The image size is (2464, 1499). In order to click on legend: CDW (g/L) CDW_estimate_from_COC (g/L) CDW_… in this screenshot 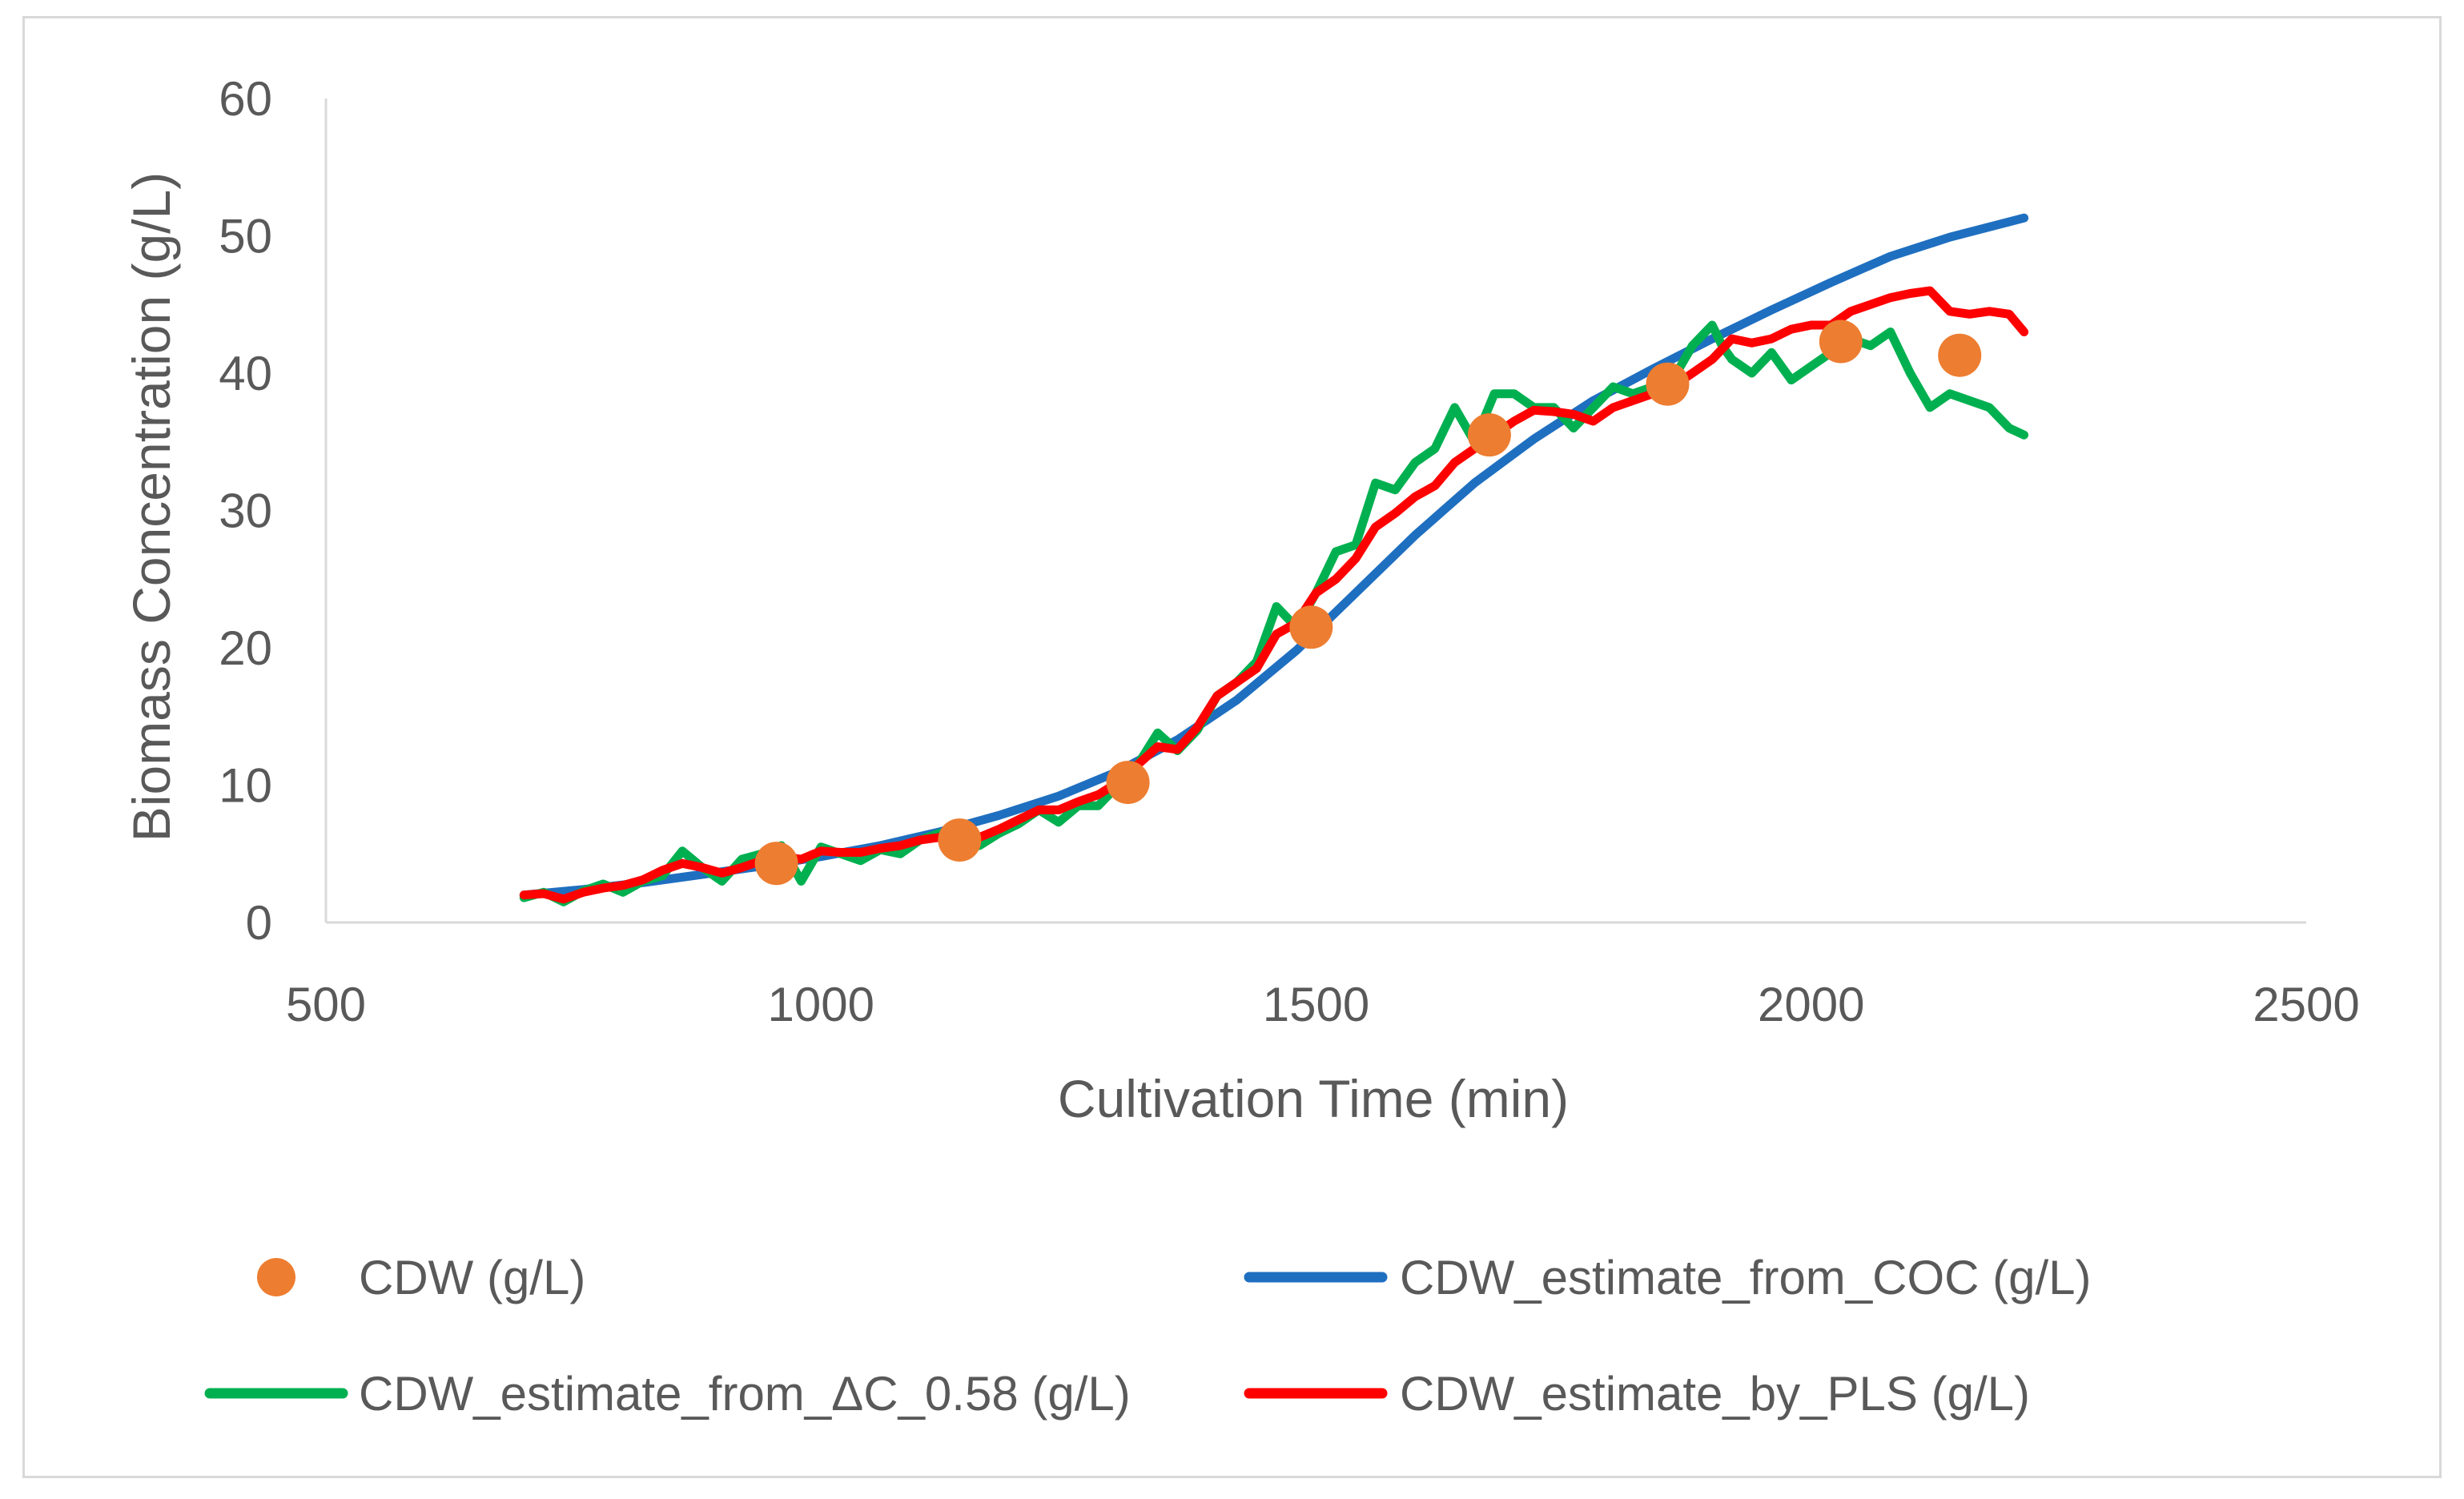, I will do `click(1148, 1336)`.